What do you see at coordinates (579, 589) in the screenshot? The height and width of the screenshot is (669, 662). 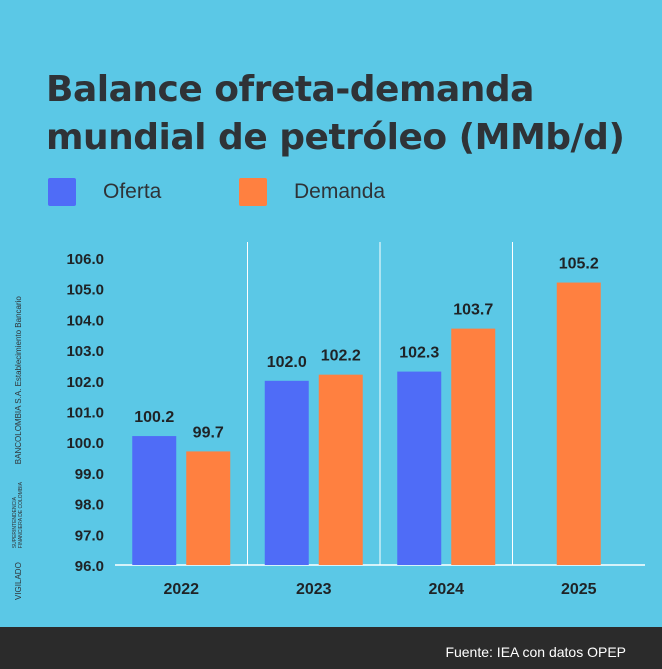 I see `x-tick-label: 2025` at bounding box center [579, 589].